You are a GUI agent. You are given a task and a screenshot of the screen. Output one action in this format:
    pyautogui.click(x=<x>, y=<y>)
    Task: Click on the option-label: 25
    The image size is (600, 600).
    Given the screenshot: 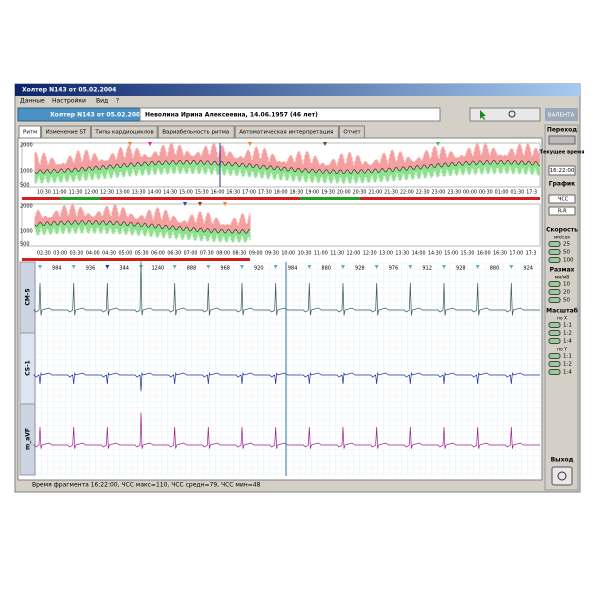 What is the action you would take?
    pyautogui.click(x=566, y=245)
    